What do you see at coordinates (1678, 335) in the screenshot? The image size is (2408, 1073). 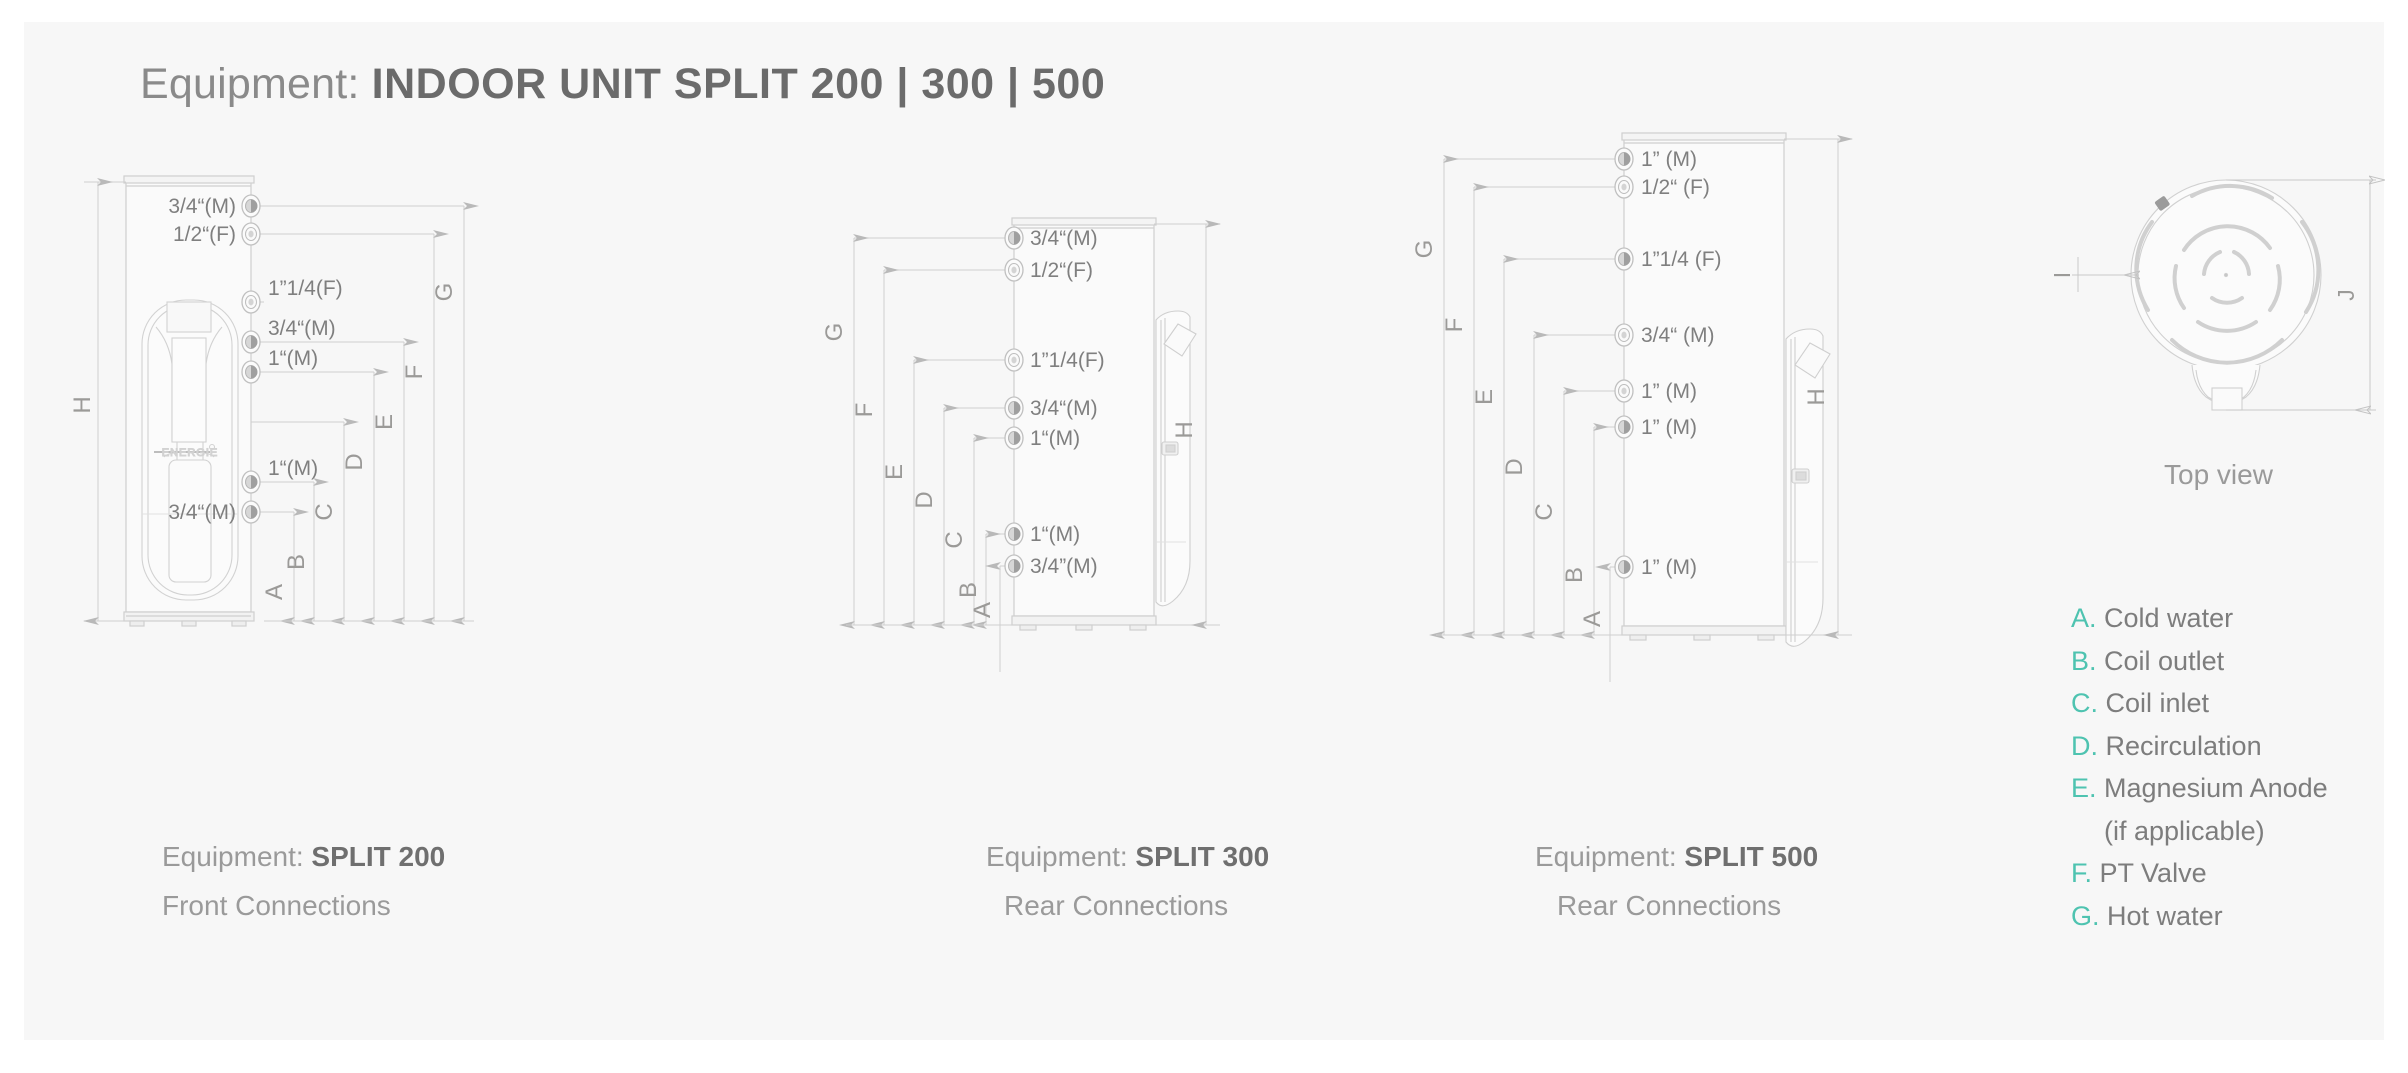 I see `port-label: 3/4“ (M)` at bounding box center [1678, 335].